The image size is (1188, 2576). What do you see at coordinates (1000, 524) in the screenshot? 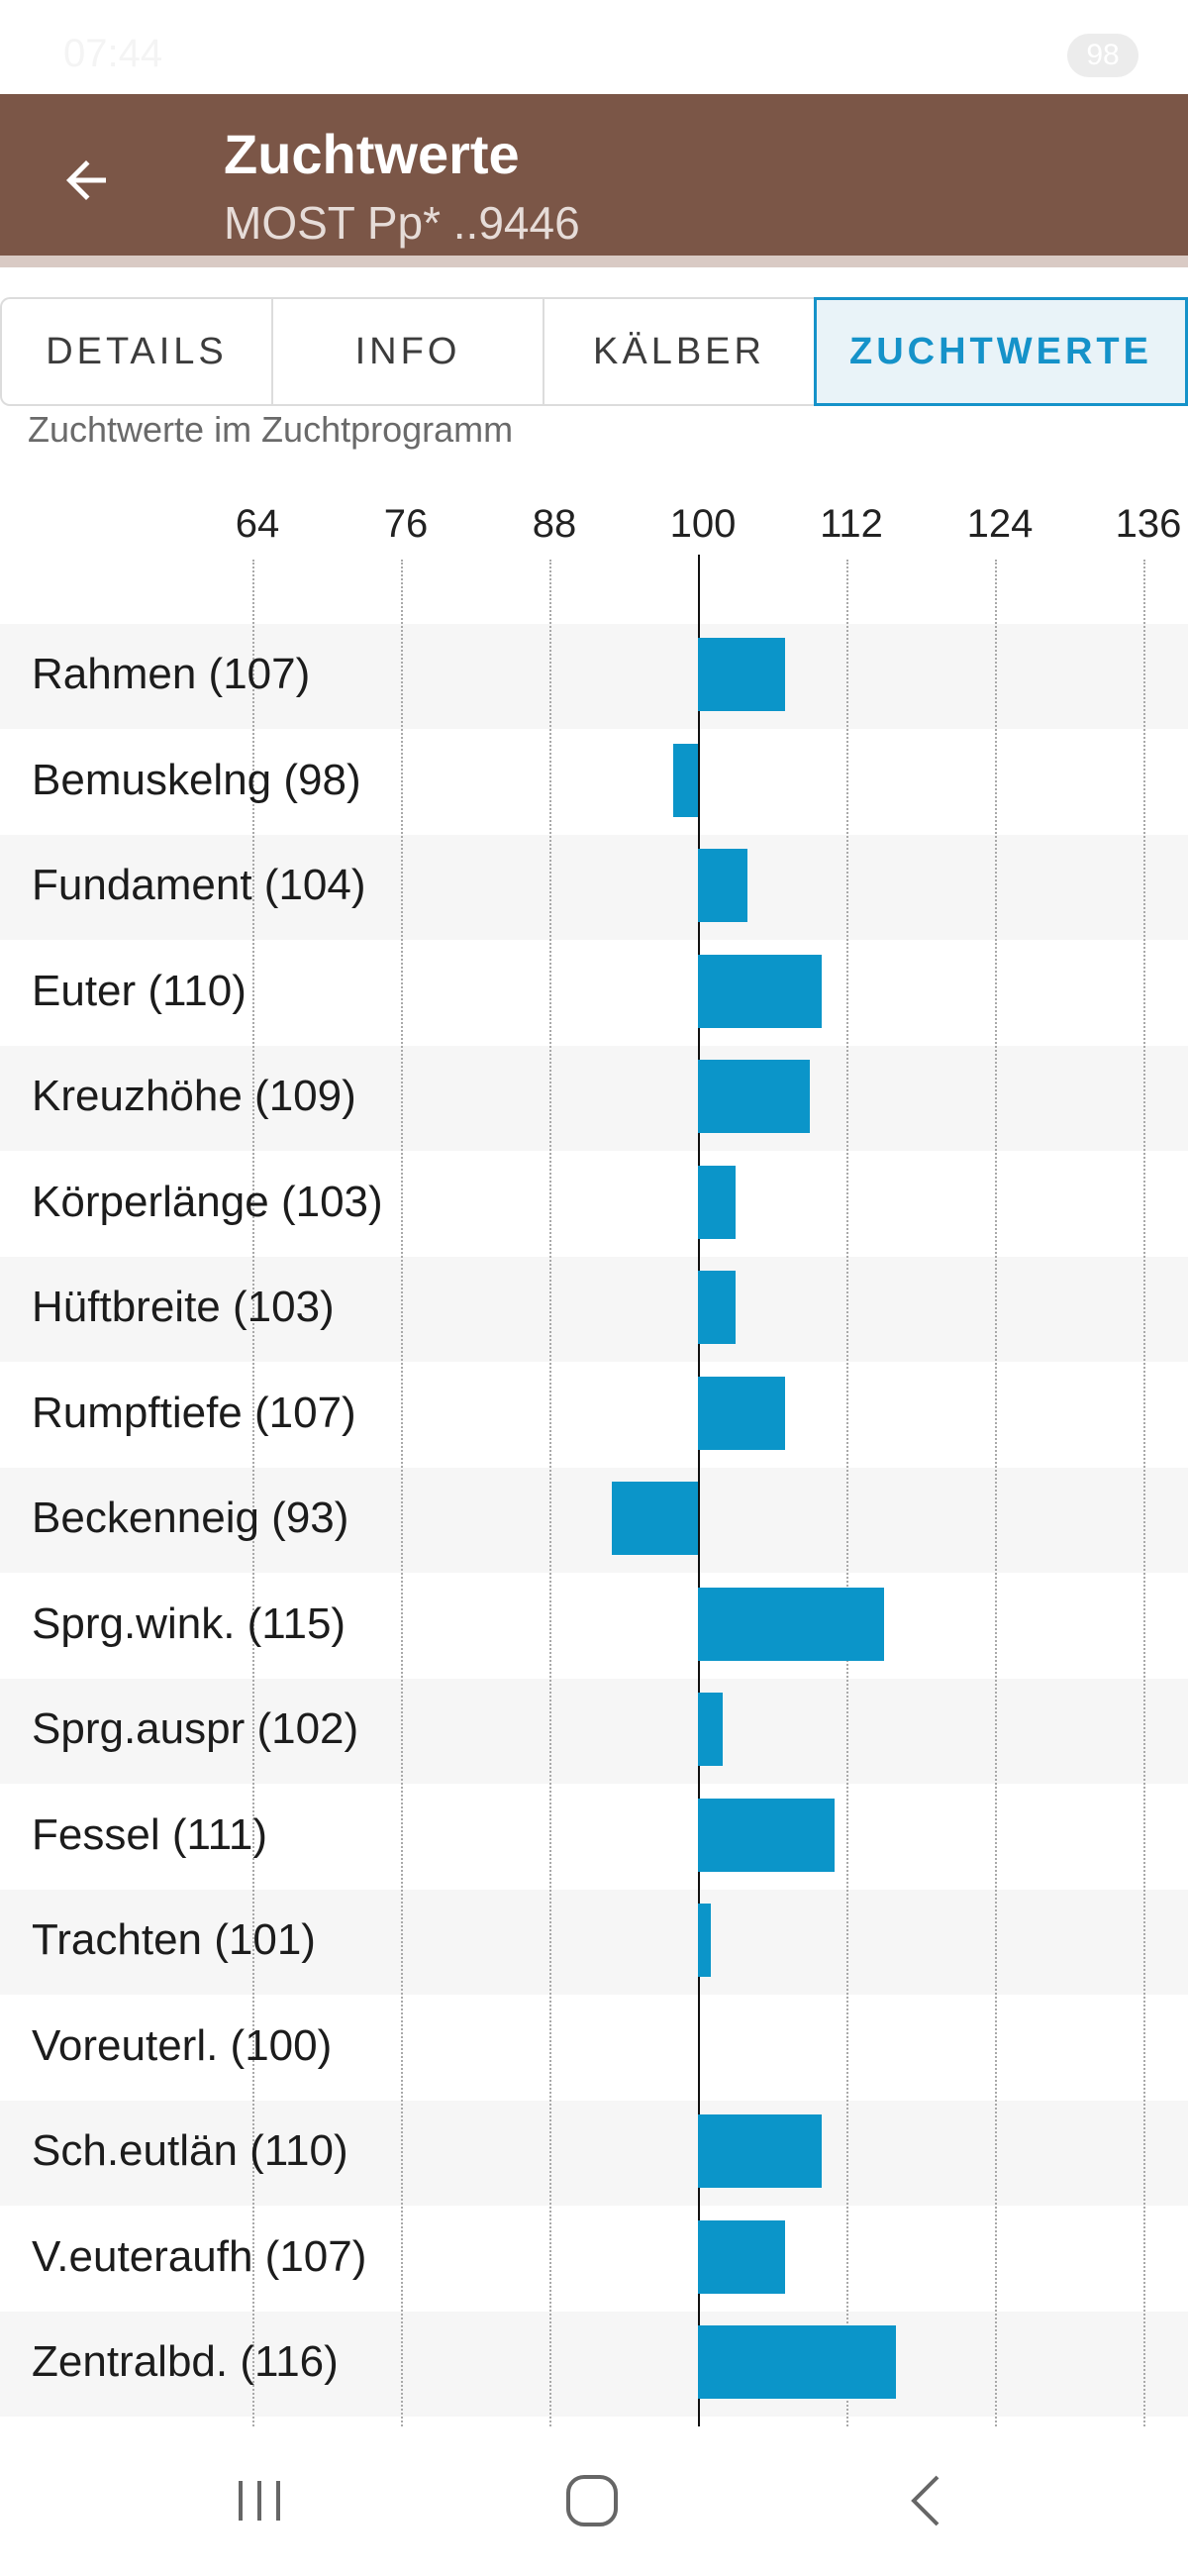
I see `x-tick-label: 124` at bounding box center [1000, 524].